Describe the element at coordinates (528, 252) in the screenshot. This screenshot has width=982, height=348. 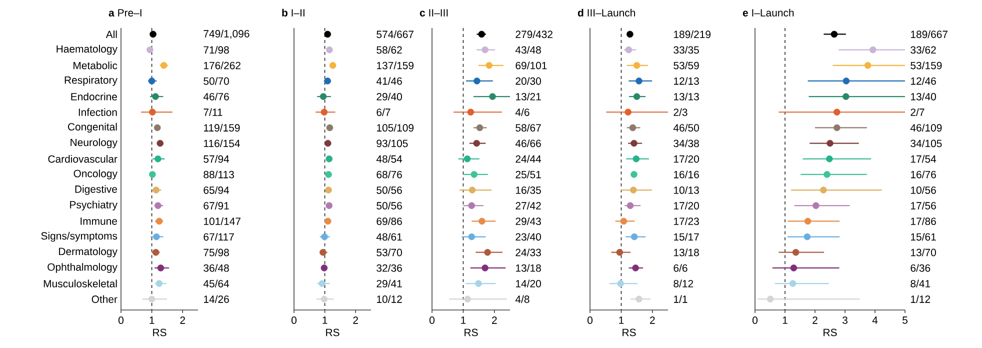
I see `text: 24/33` at that location.